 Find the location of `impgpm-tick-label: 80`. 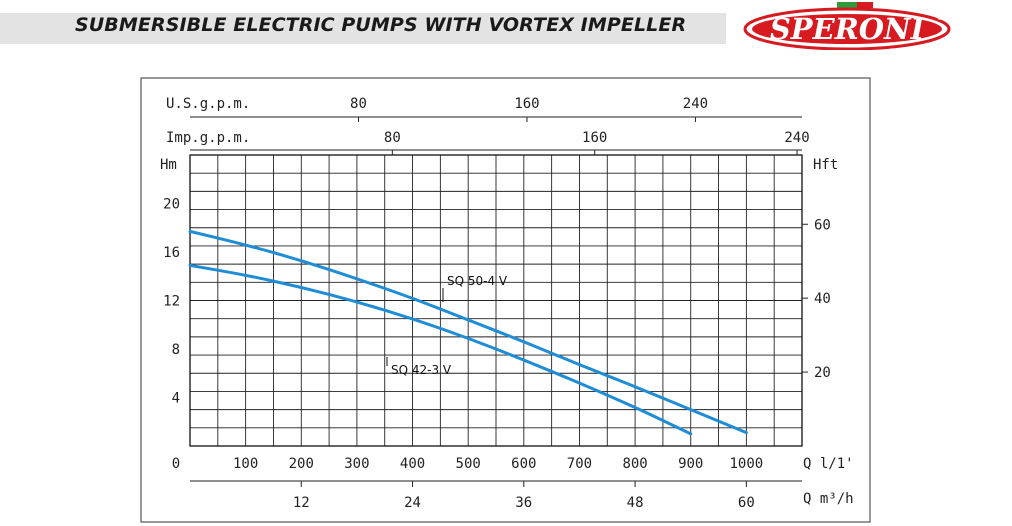

impgpm-tick-label: 80 is located at coordinates (392, 138).